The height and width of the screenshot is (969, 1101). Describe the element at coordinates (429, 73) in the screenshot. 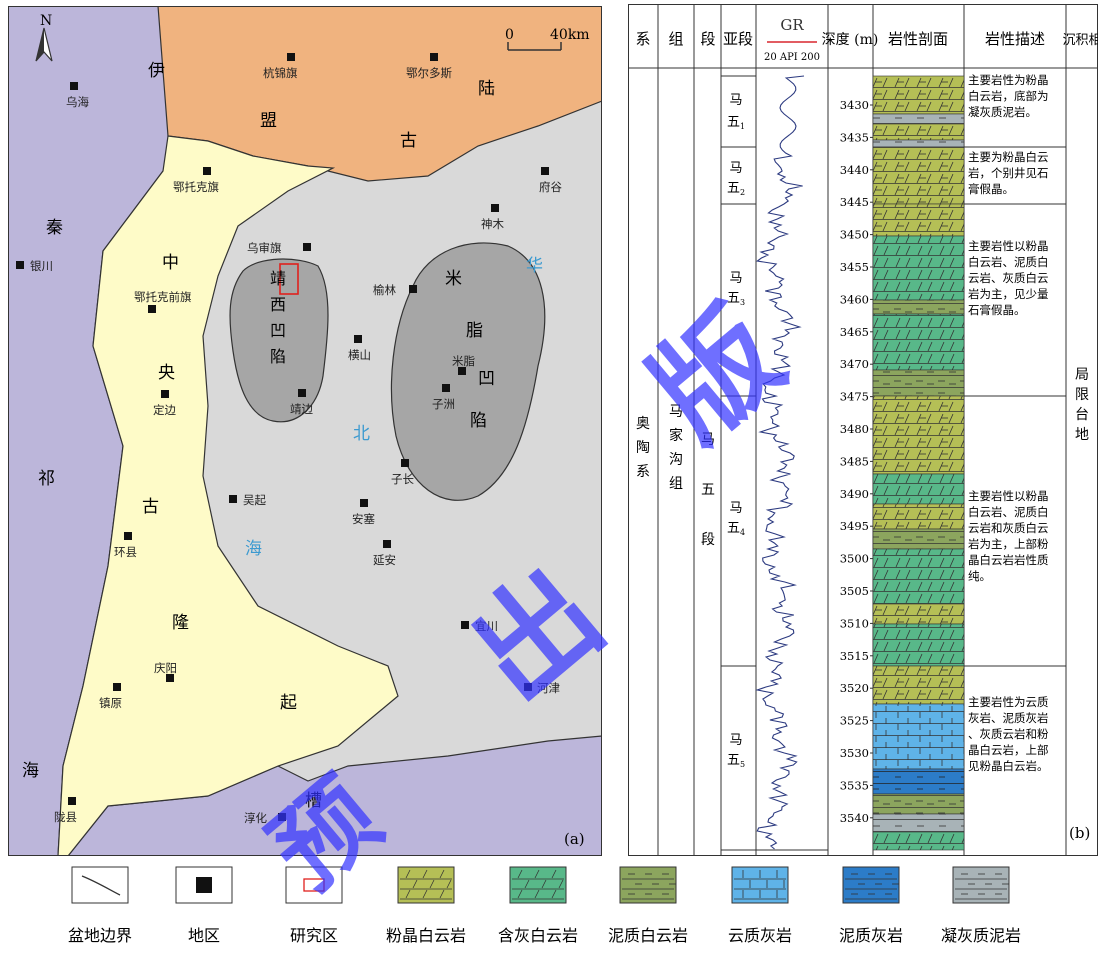

I see `city-label: 鄂尔多斯` at that location.